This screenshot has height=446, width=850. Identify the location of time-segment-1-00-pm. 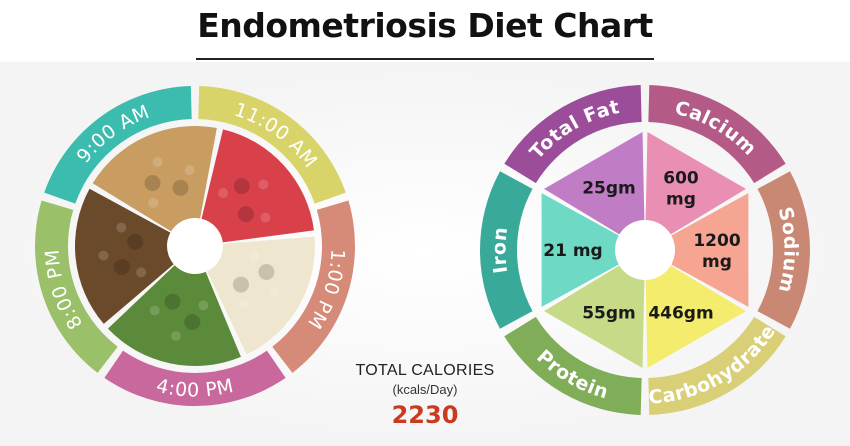
(313, 286).